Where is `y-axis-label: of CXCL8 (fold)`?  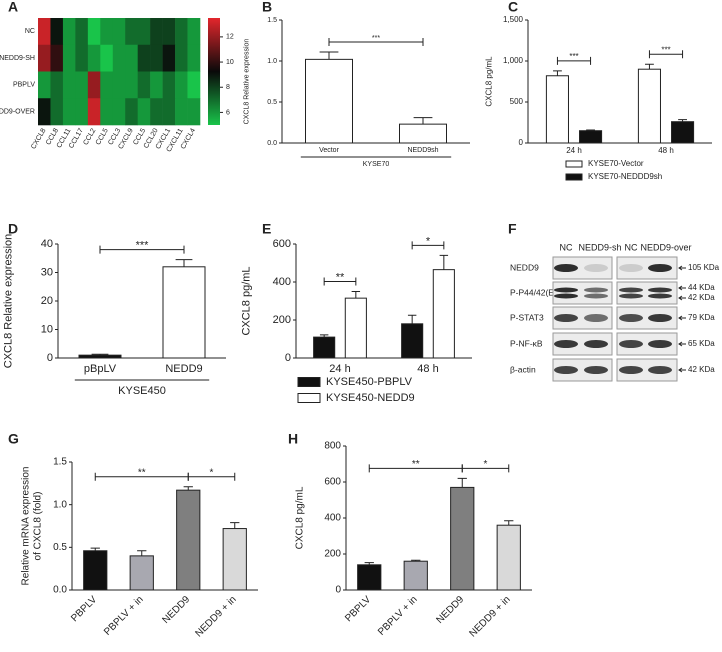 y-axis-label: of CXCL8 (fold) is located at coordinates (38, 526).